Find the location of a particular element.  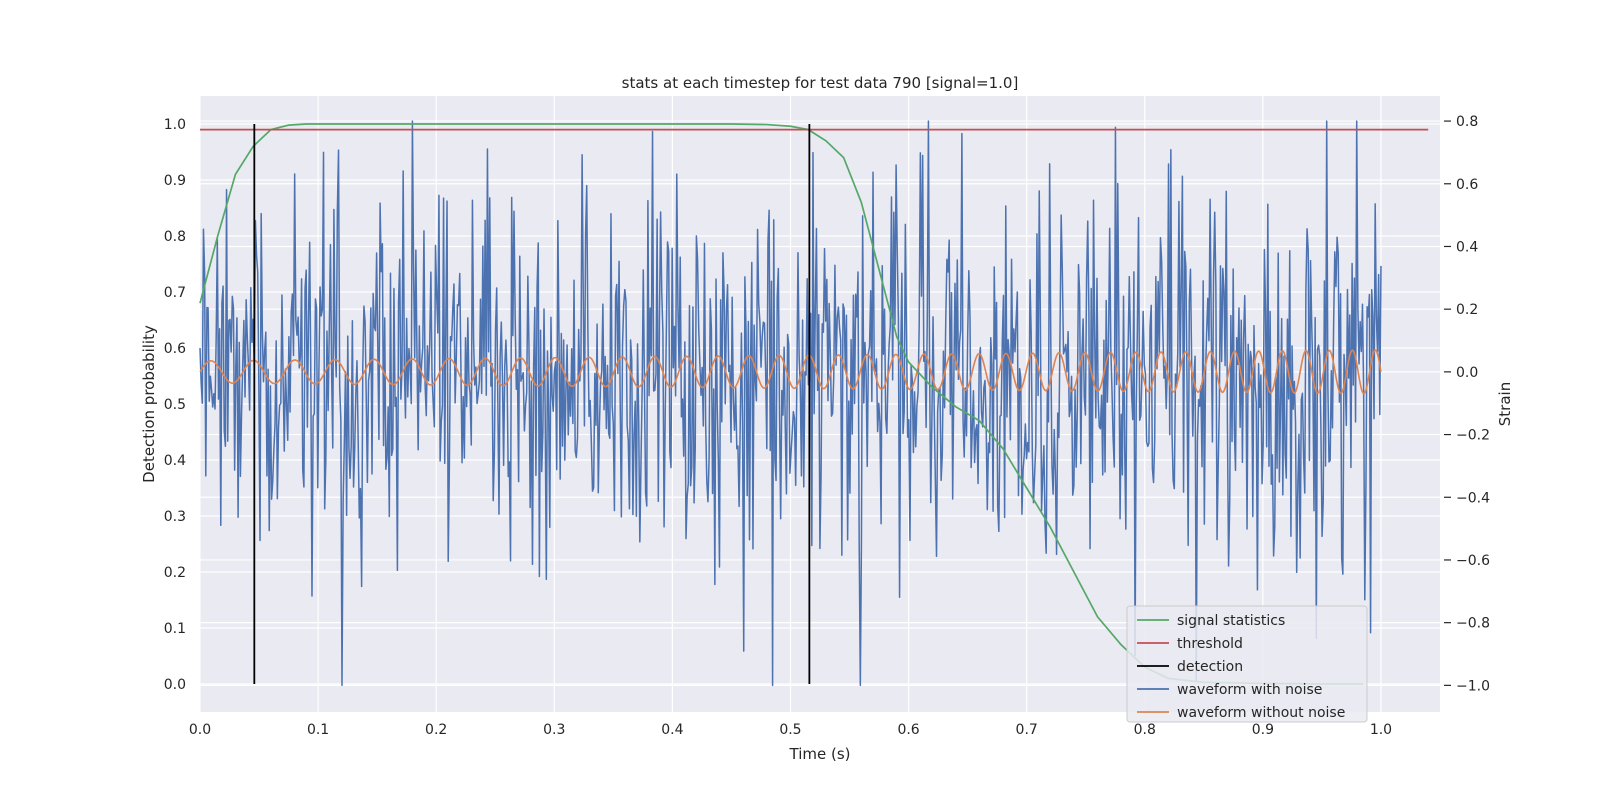

y-tick-label: 0.5 is located at coordinates (175, 405).